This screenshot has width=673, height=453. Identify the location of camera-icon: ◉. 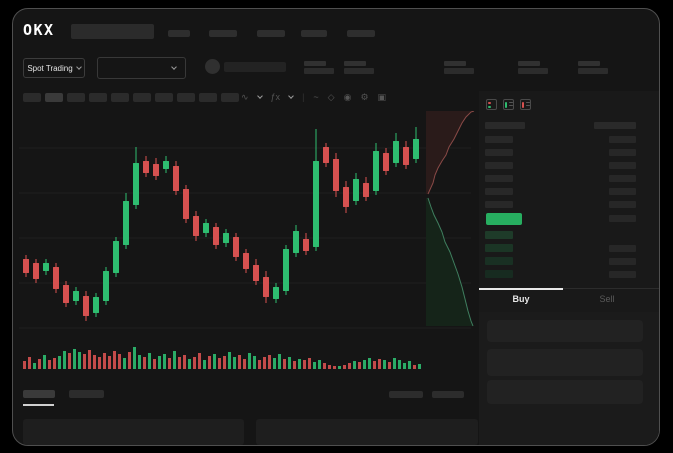
(347, 96).